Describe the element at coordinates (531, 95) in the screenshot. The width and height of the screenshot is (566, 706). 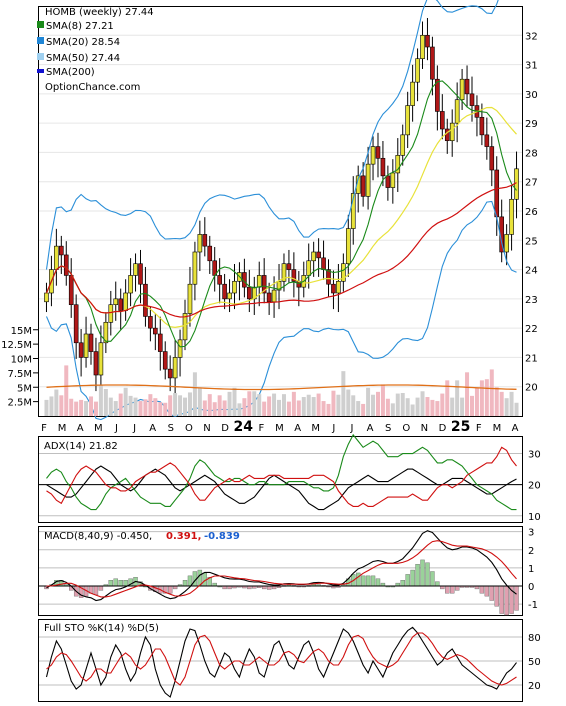
I see `price-tick-label: 30` at that location.